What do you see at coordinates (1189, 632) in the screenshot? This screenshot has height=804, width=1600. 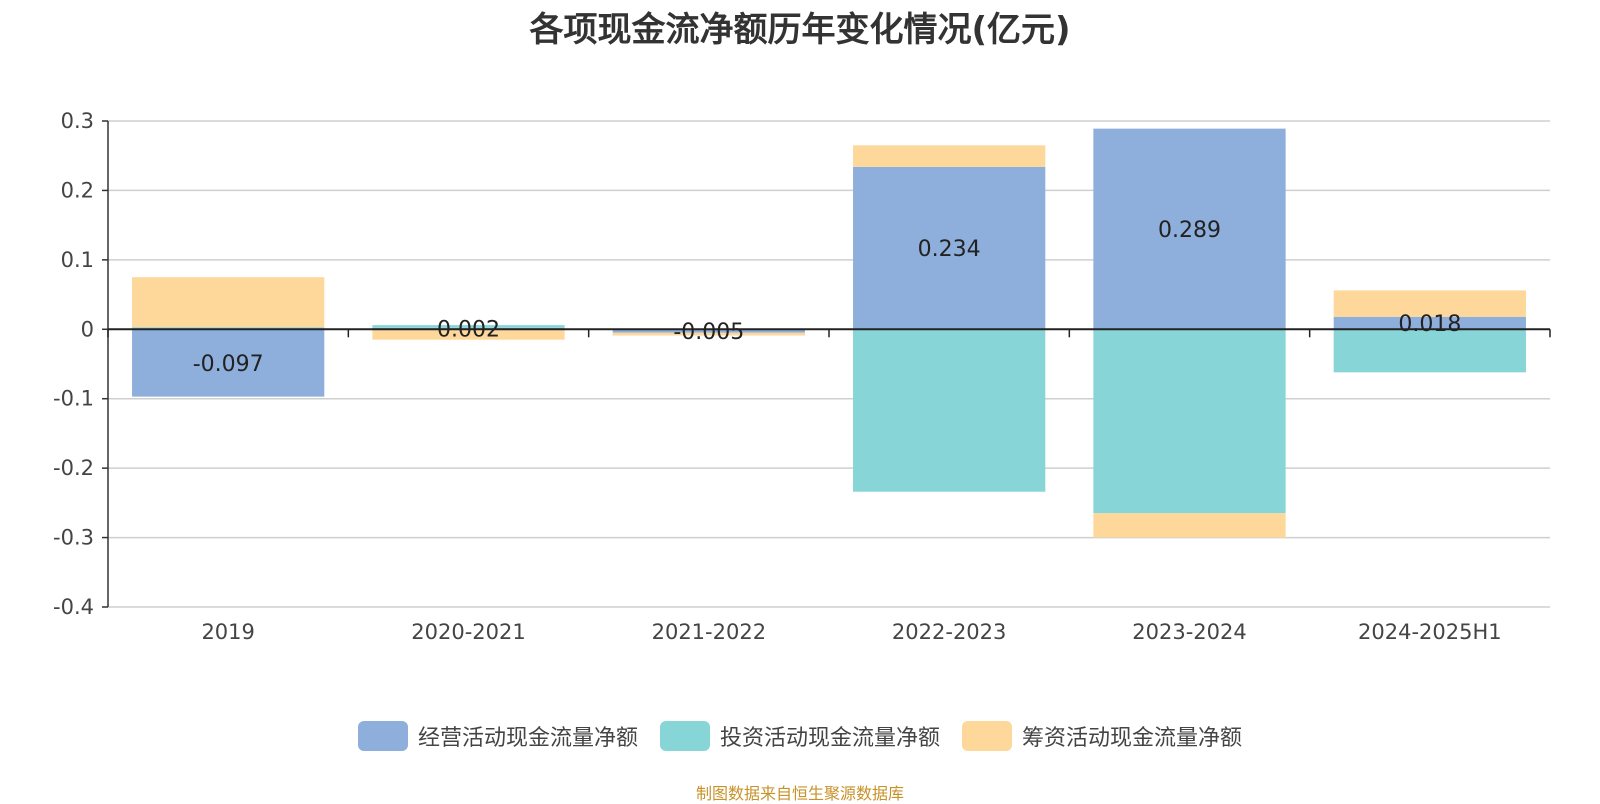 I see `x-tick-label: 2023-2024` at bounding box center [1189, 632].